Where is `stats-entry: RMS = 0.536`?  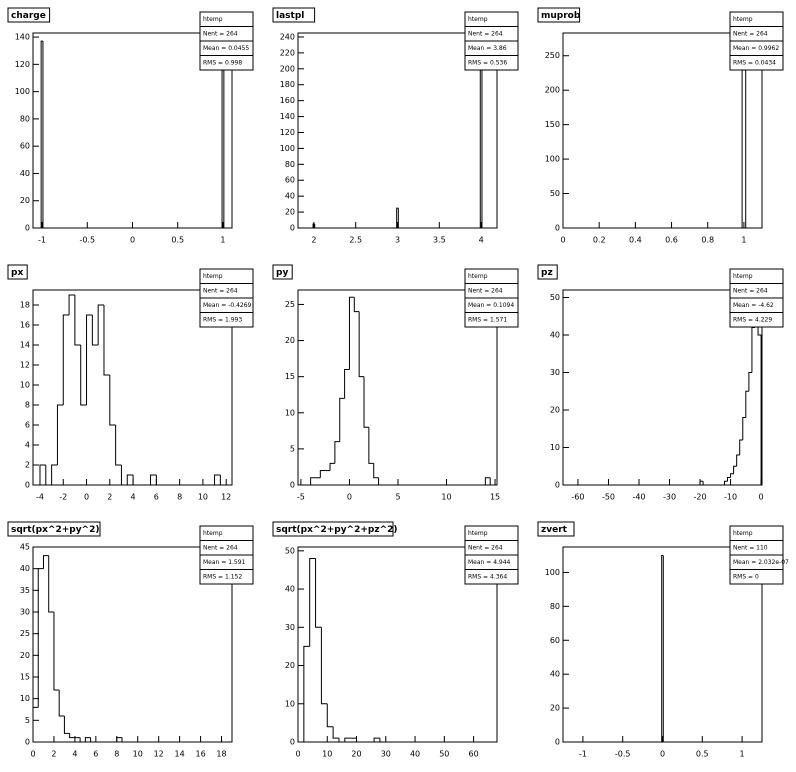 stats-entry: RMS = 0.536 is located at coordinates (487, 62).